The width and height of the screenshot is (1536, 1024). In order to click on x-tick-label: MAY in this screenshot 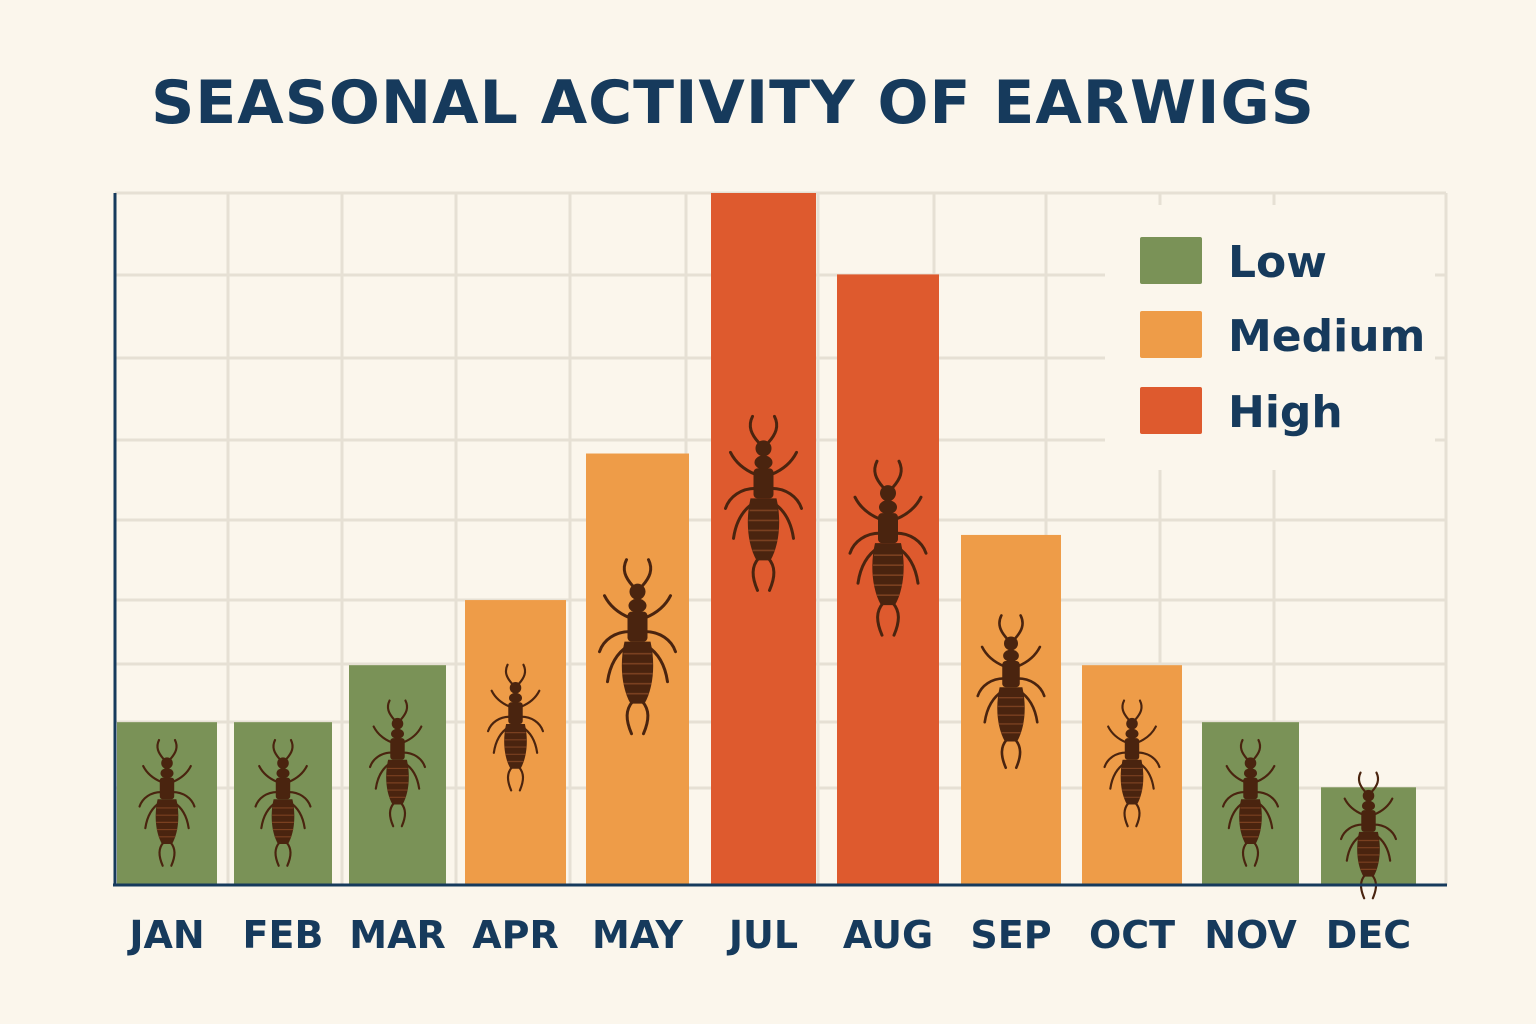, I will do `click(638, 935)`.